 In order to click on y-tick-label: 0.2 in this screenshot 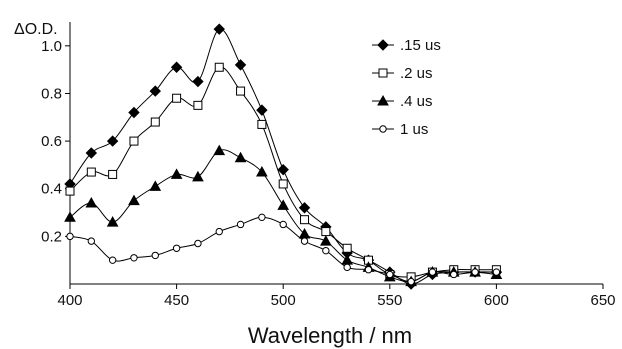, I will do `click(51, 236)`.